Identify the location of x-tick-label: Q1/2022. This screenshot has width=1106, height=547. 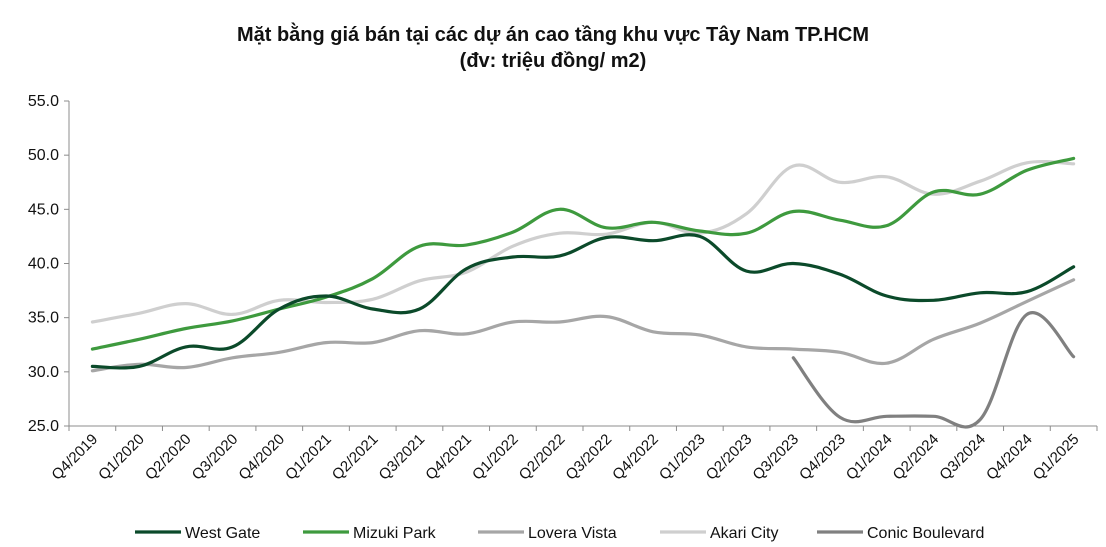
(495, 457).